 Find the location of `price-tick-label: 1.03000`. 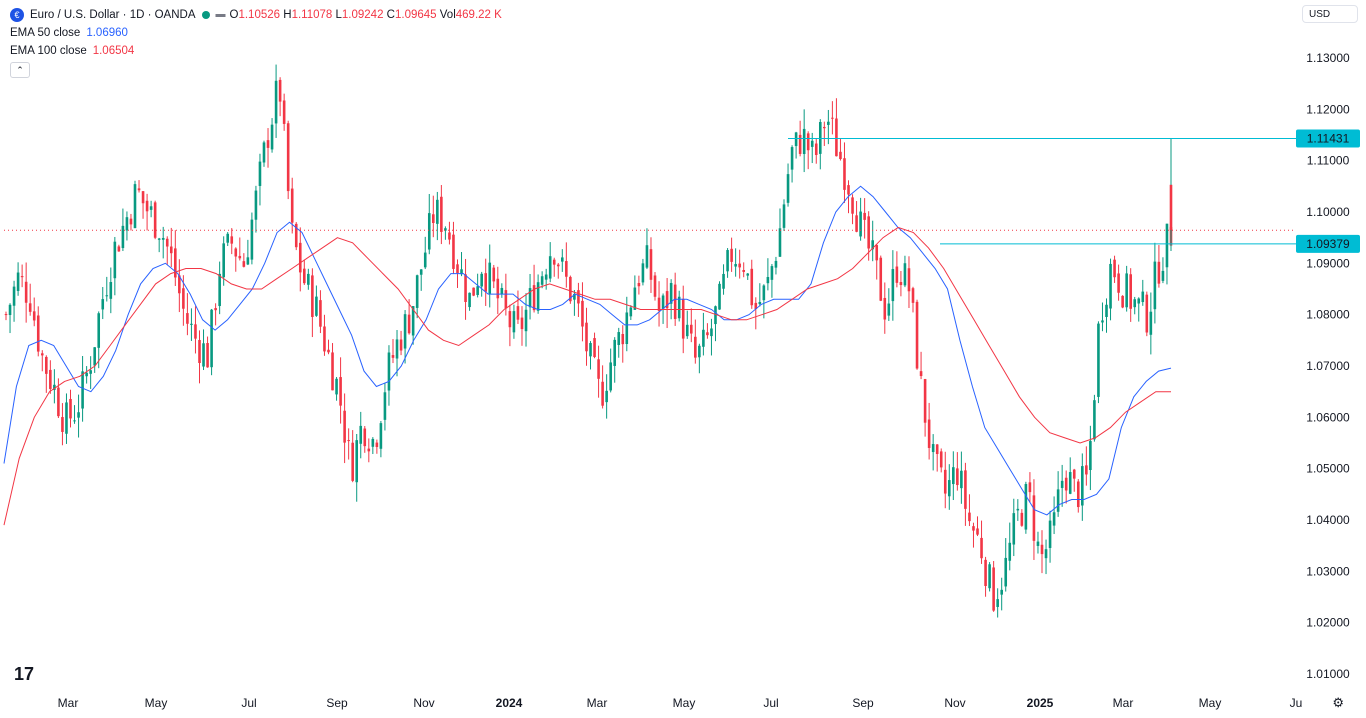

price-tick-label: 1.03000 is located at coordinates (1328, 571).